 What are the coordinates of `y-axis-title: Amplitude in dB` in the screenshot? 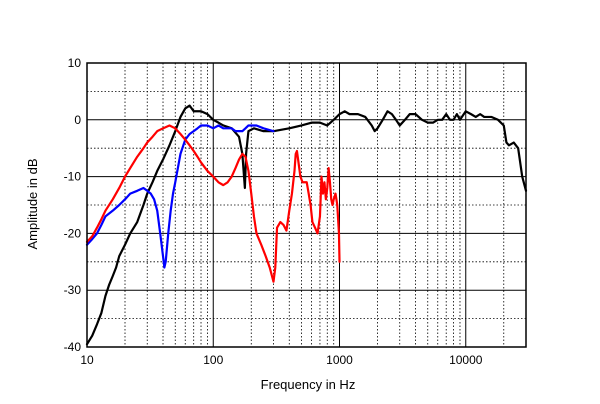 It's located at (32, 203).